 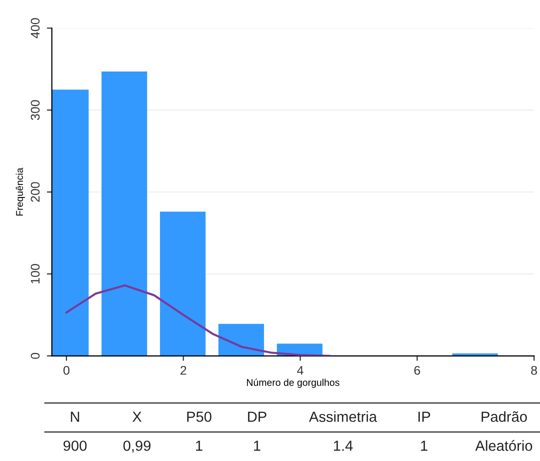 What do you see at coordinates (504, 416) in the screenshot?
I see `text: Padrão` at bounding box center [504, 416].